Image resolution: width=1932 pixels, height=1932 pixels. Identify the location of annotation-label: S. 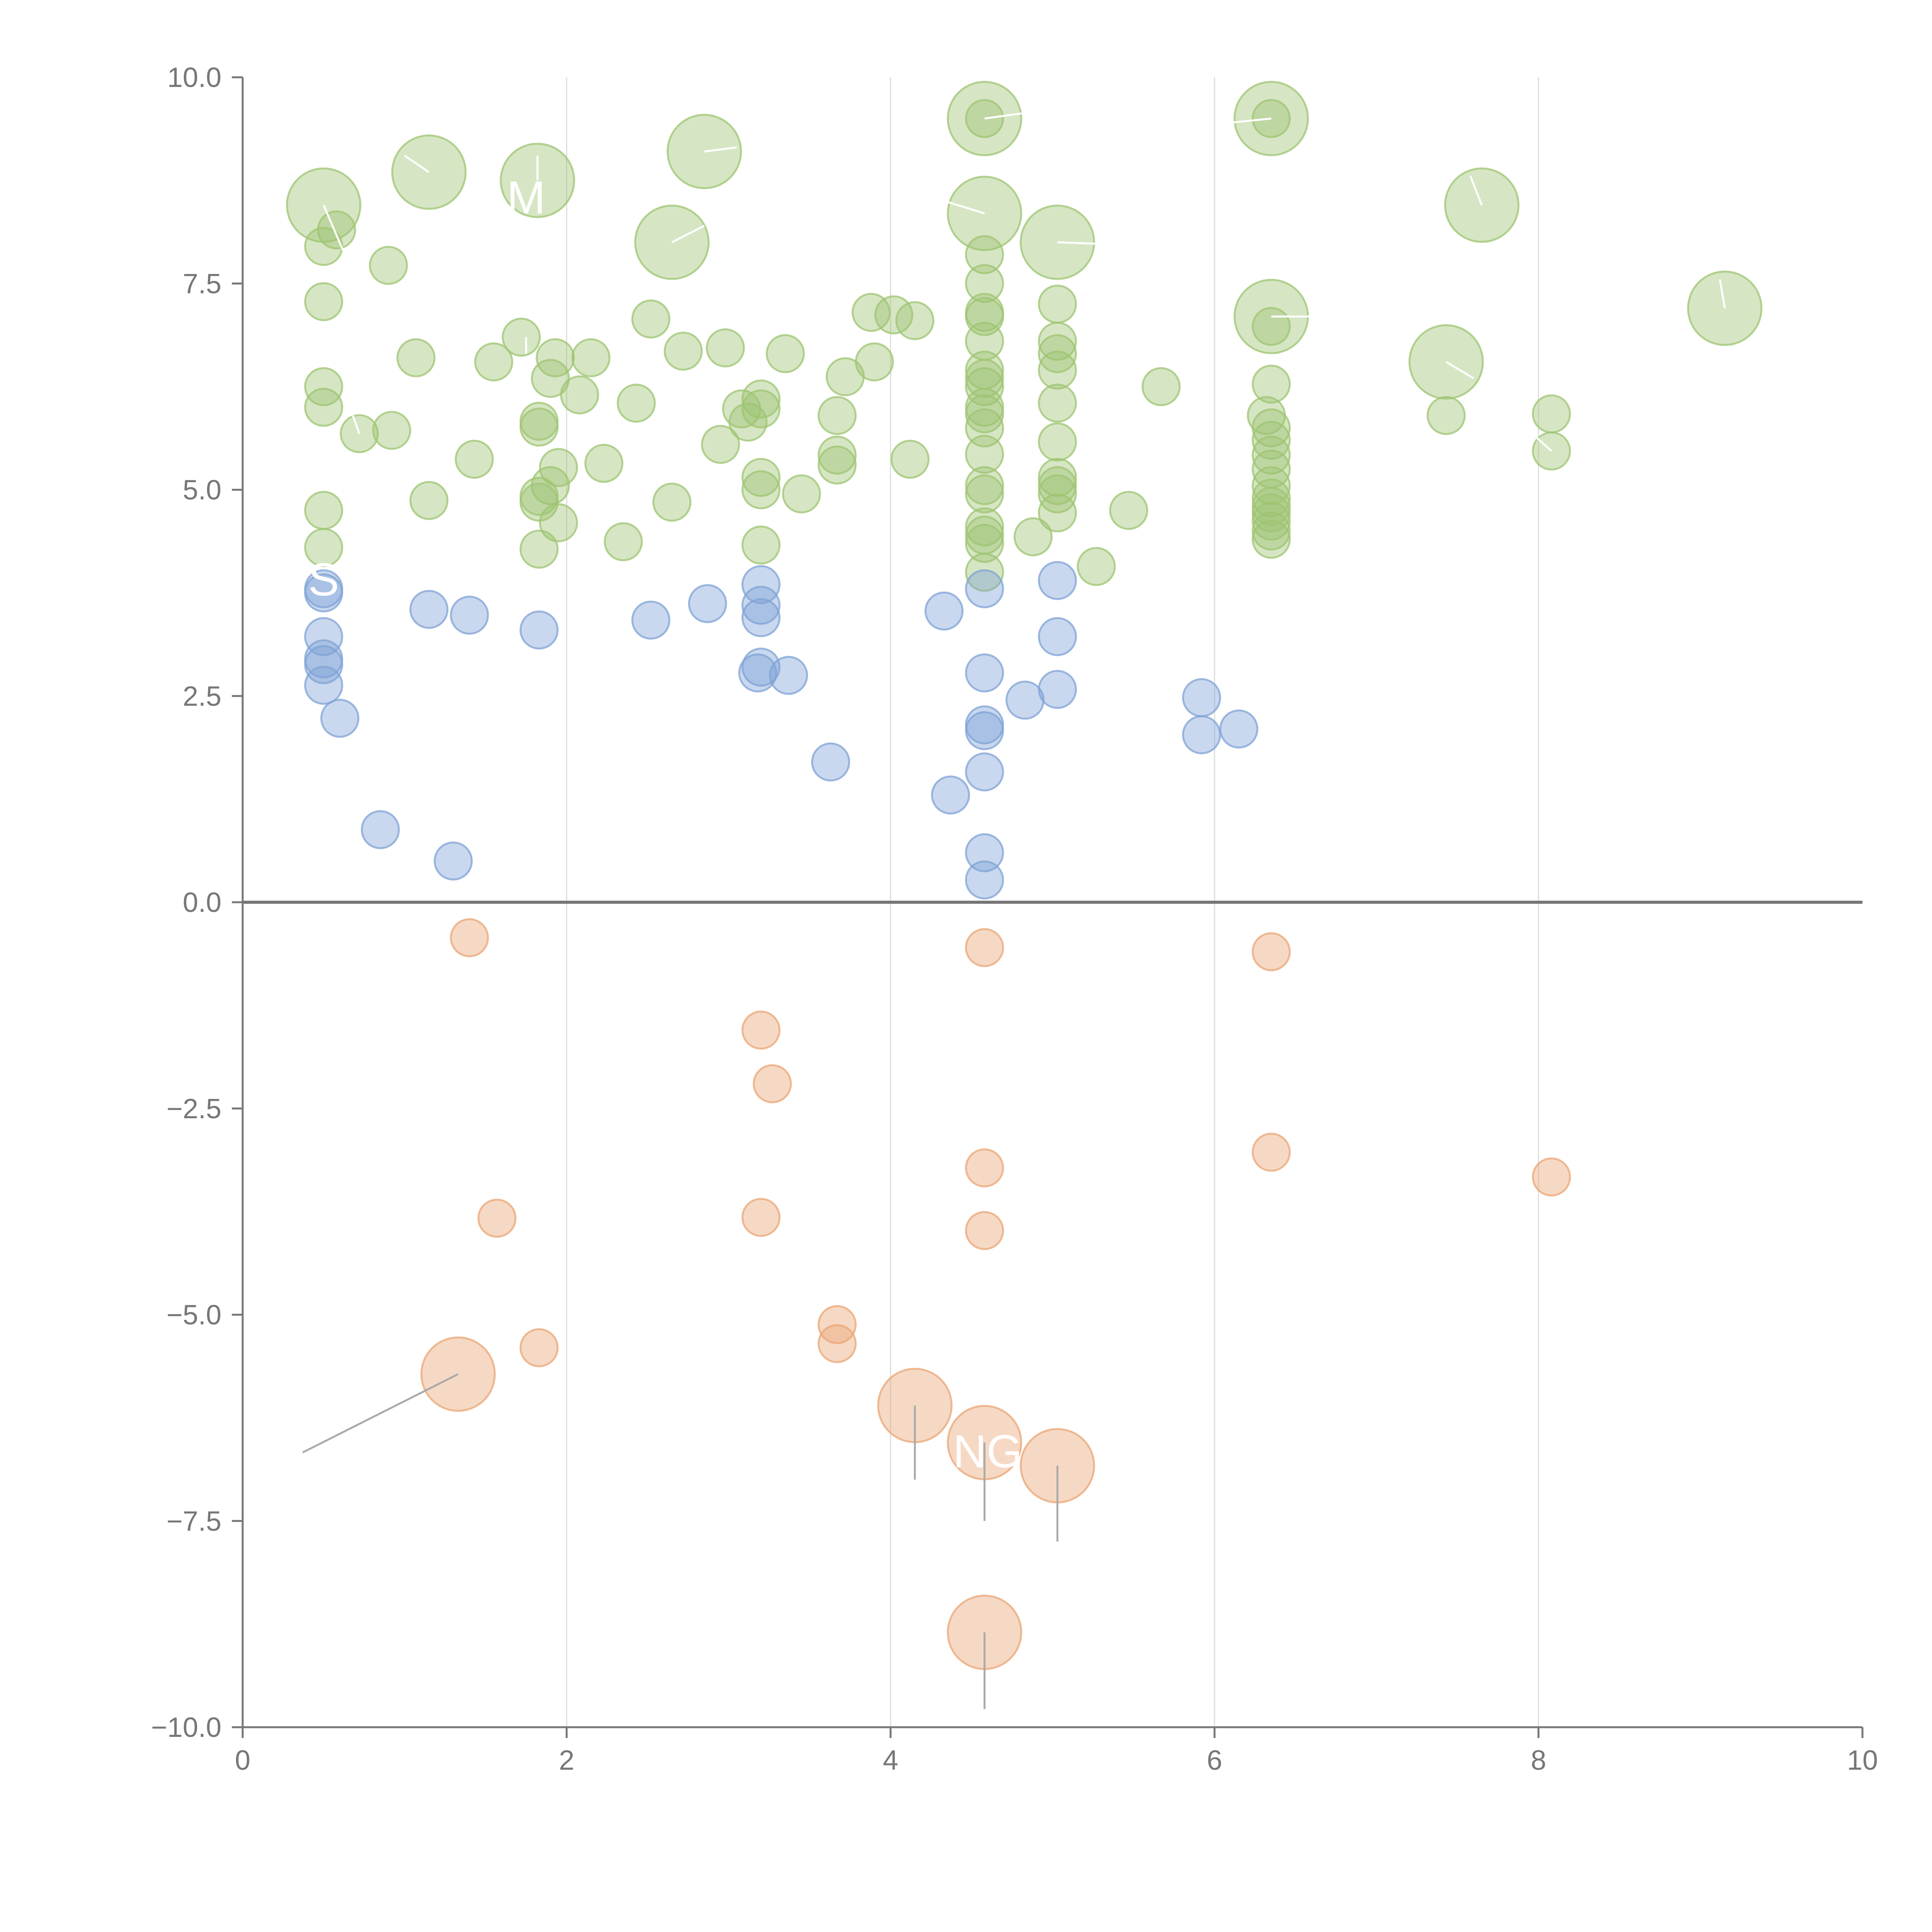
(323, 579).